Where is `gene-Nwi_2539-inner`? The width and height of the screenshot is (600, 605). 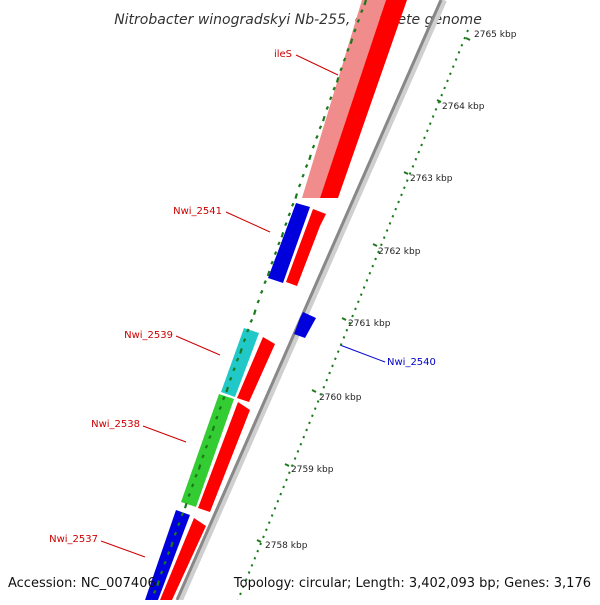
gene-Nwi_2539-inner is located at coordinates (256, 369).